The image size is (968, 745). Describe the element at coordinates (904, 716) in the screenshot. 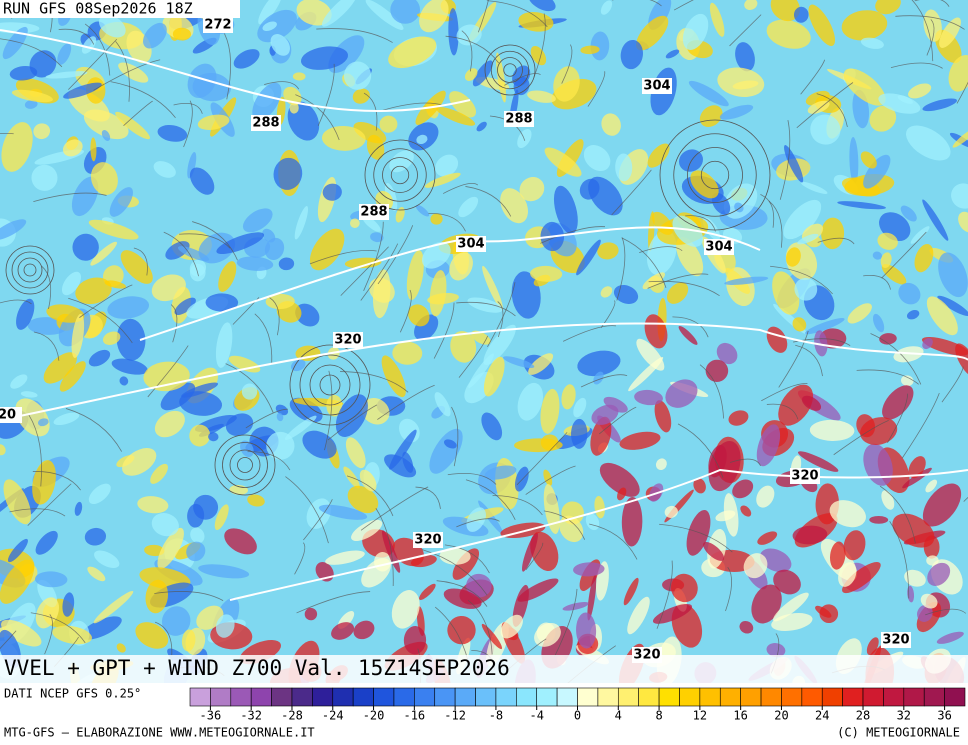

I see `colorbar-tick-label: 32` at that location.